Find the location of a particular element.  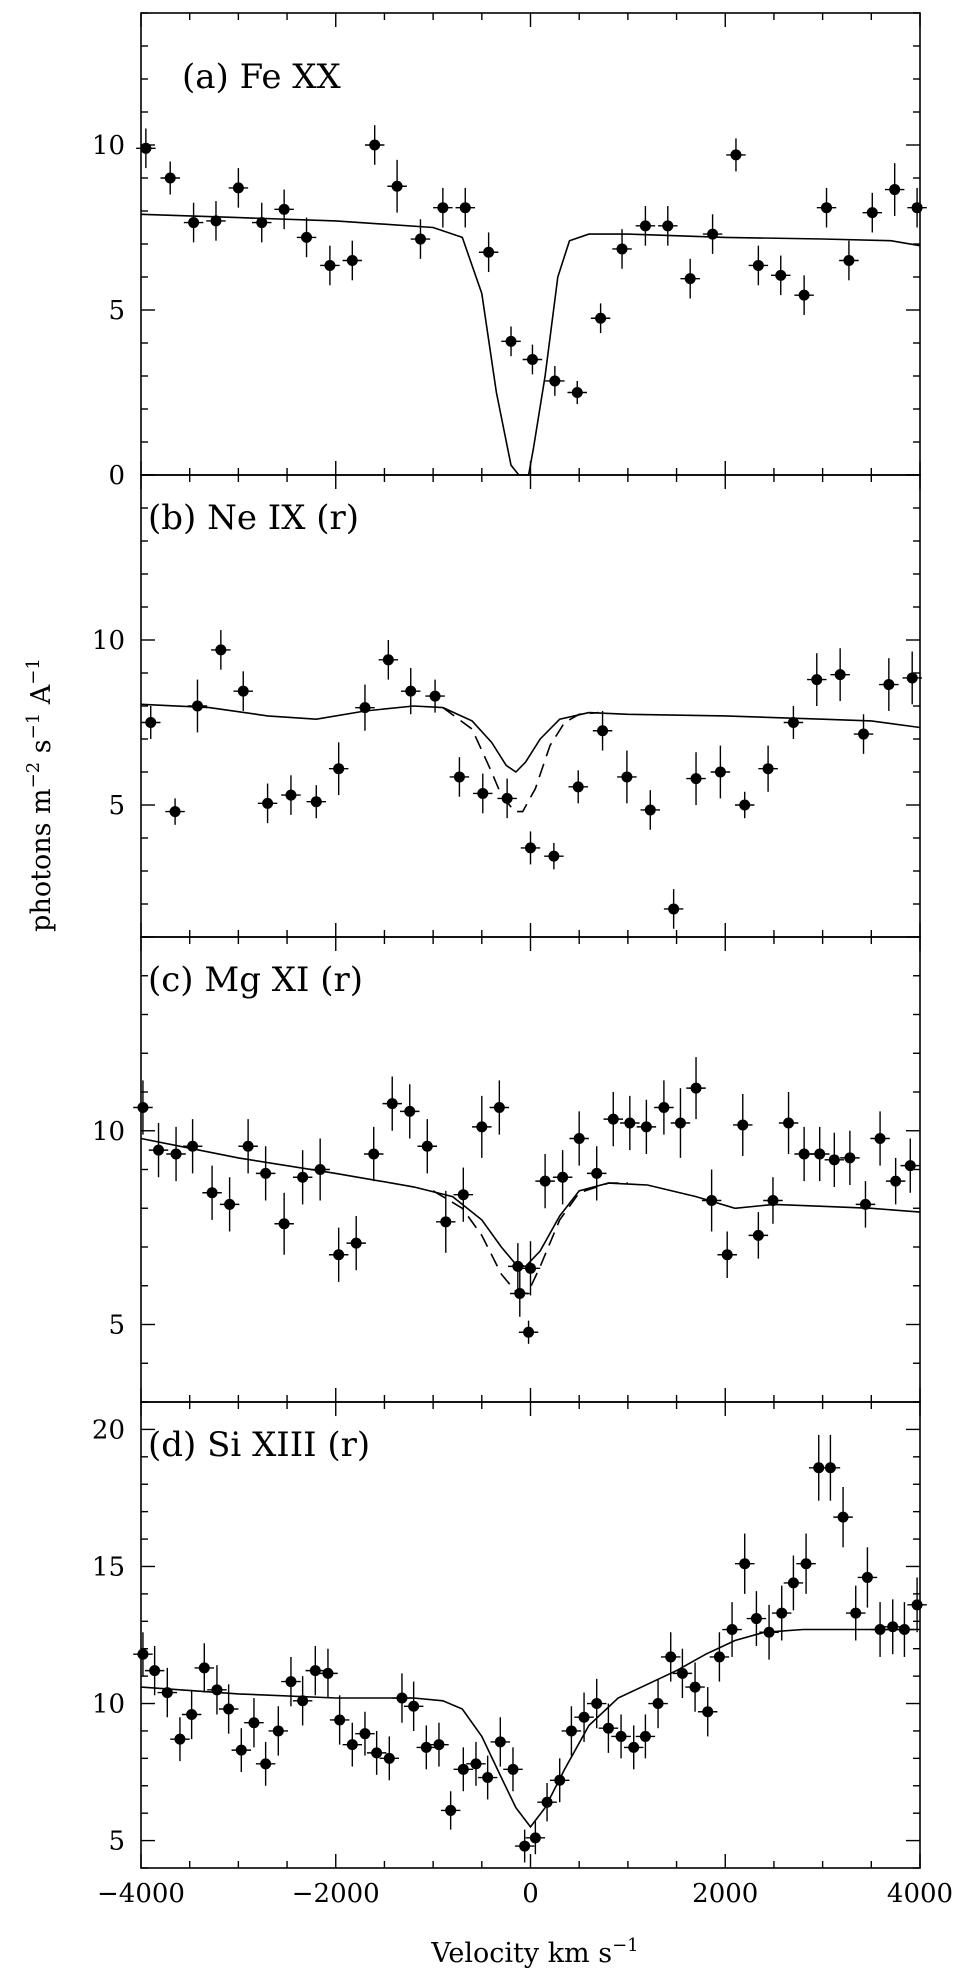

panel-label: (c) Mg XI (r) is located at coordinates (255, 980).